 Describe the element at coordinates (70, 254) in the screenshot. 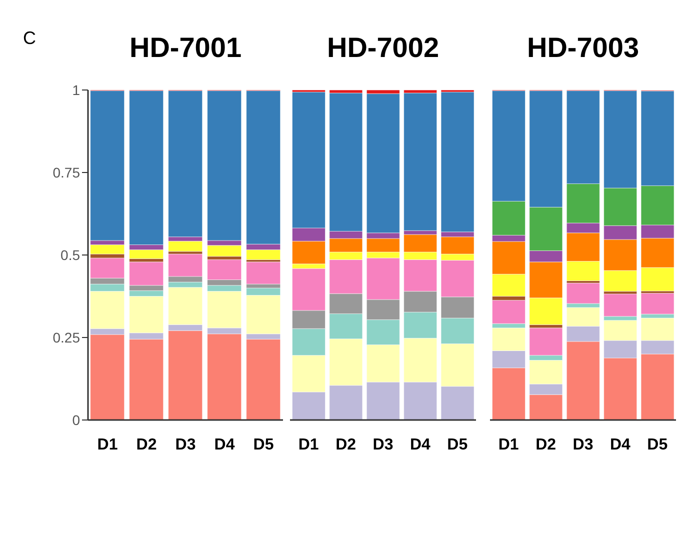

I see `y-tick-label: 0.5` at that location.